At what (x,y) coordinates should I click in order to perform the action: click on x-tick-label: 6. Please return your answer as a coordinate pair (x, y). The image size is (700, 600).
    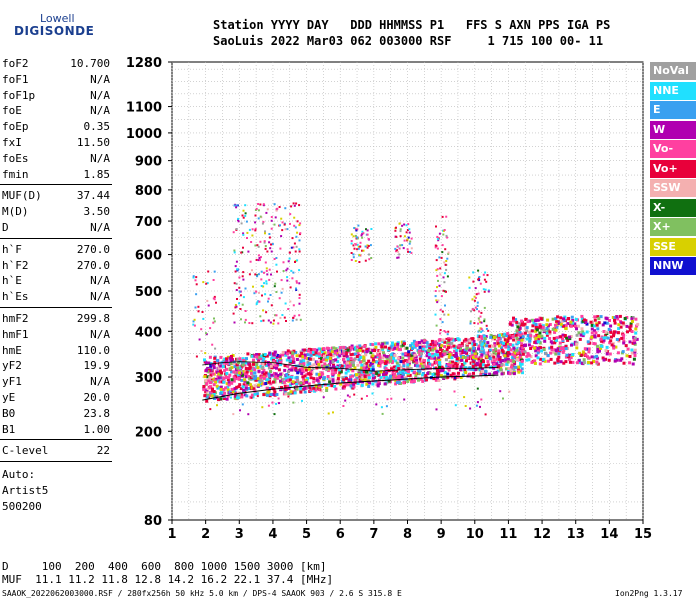
    Looking at the image, I should click on (340, 534).